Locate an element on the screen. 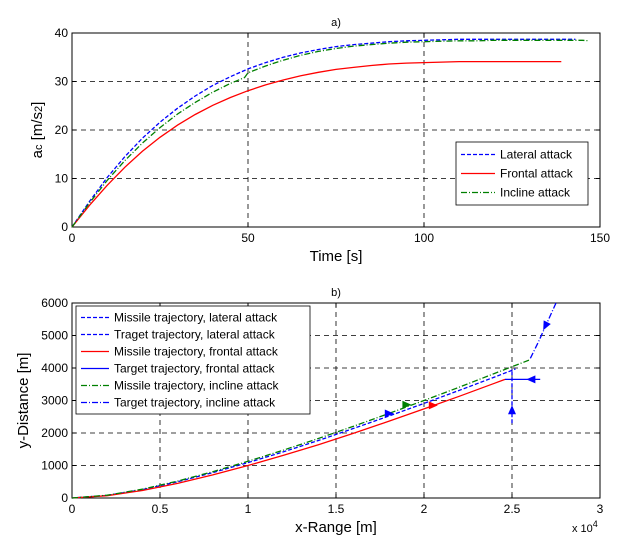  legend-label: Missile trajectory, lateral attack is located at coordinates (196, 318).